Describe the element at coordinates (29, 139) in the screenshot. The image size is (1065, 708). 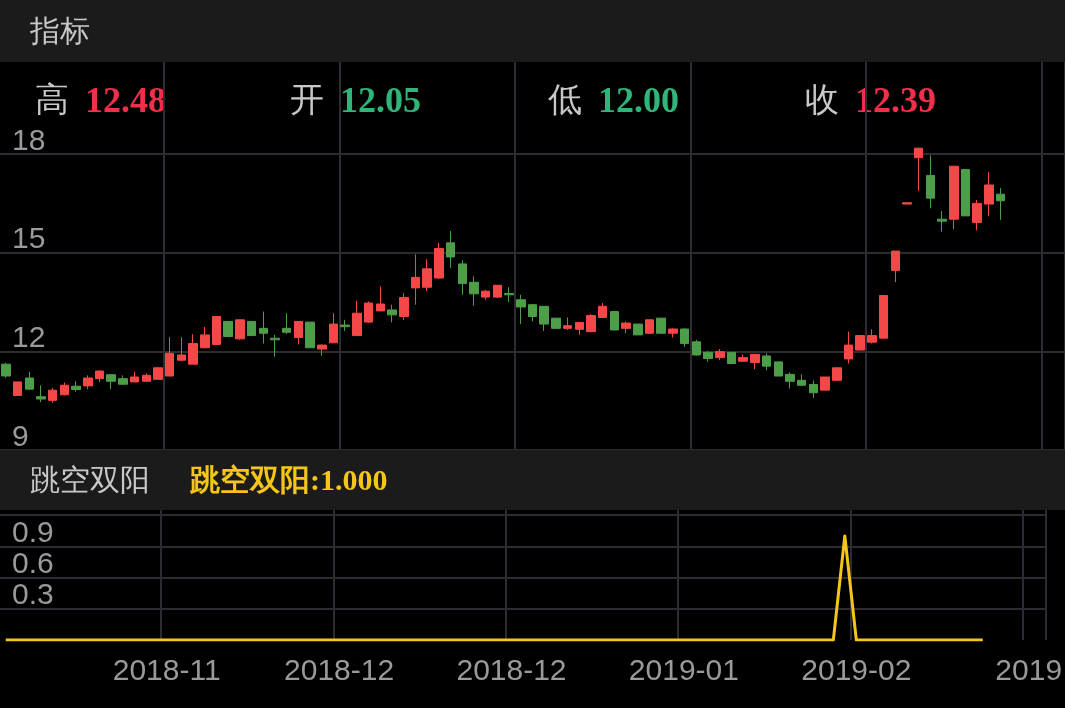
I see `y-tick-label: 18` at that location.